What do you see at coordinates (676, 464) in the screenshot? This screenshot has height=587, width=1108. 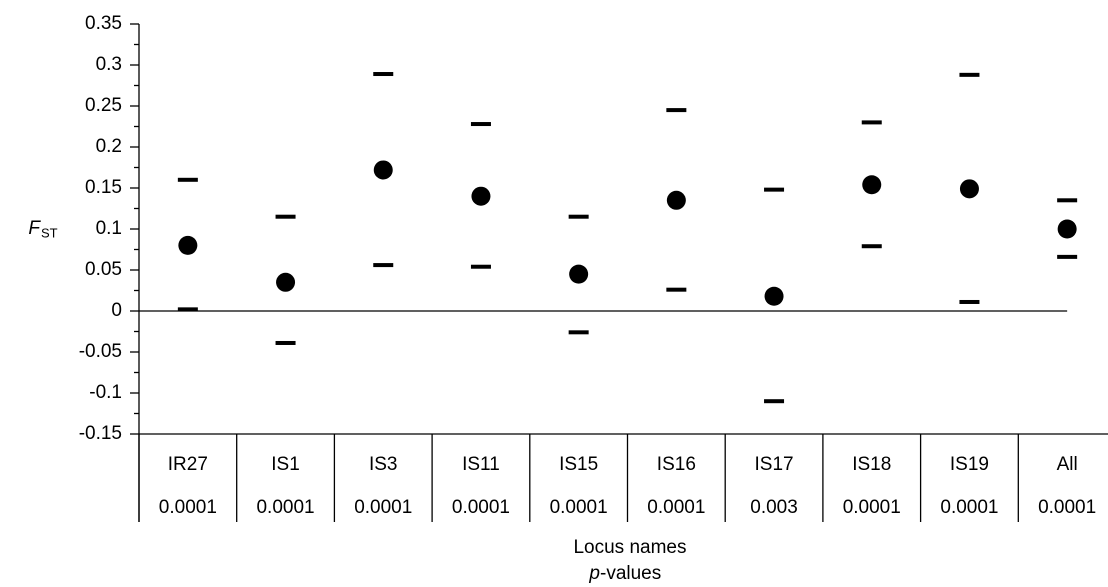 I see `x-tick-label: IS16` at bounding box center [676, 464].